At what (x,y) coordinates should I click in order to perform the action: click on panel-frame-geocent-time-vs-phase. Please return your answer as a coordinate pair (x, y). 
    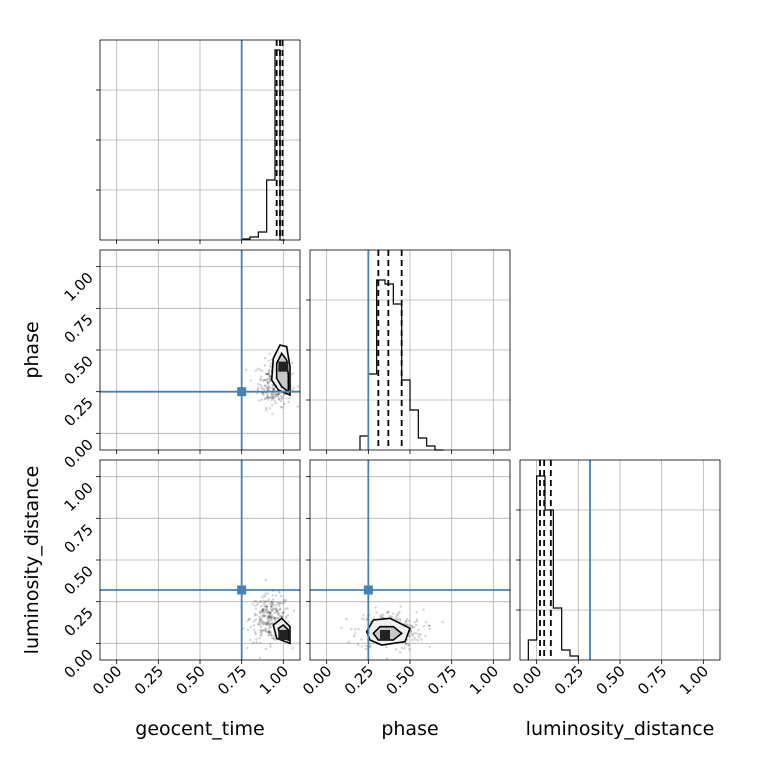
    Looking at the image, I should click on (200, 350).